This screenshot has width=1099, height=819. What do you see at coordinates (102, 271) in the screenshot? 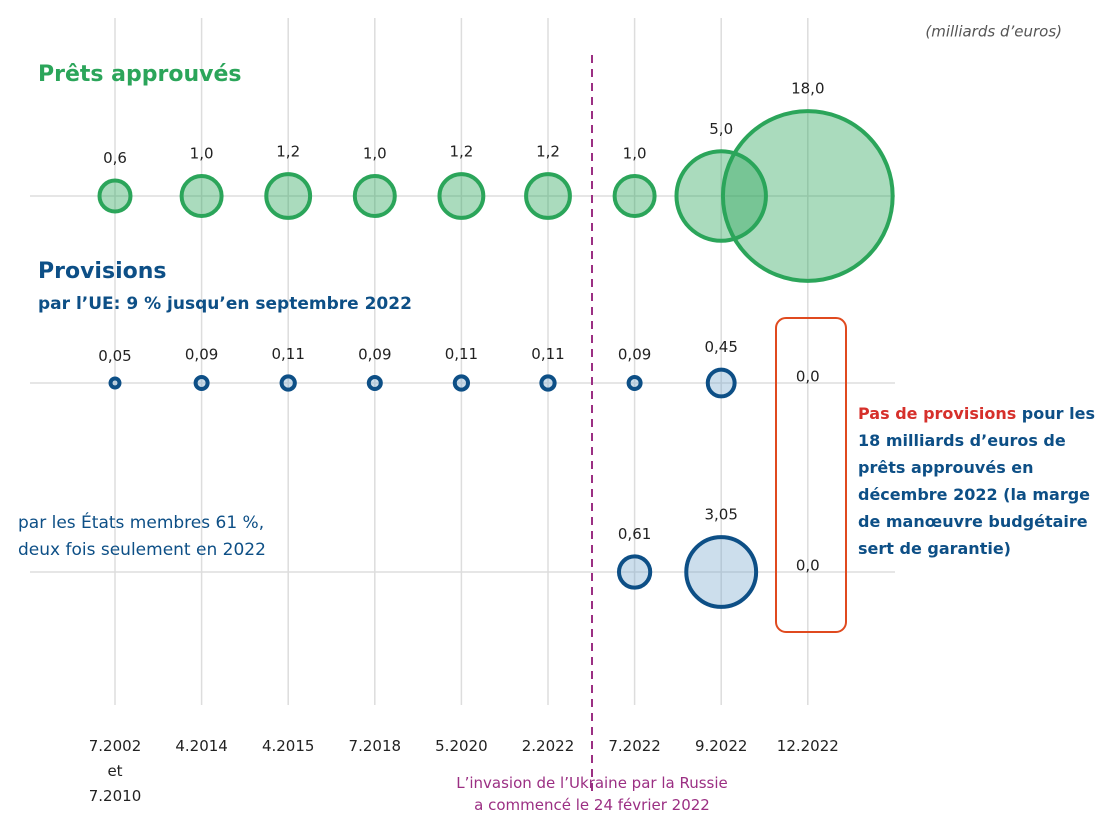
I see `series-title: Provisions` at bounding box center [102, 271].